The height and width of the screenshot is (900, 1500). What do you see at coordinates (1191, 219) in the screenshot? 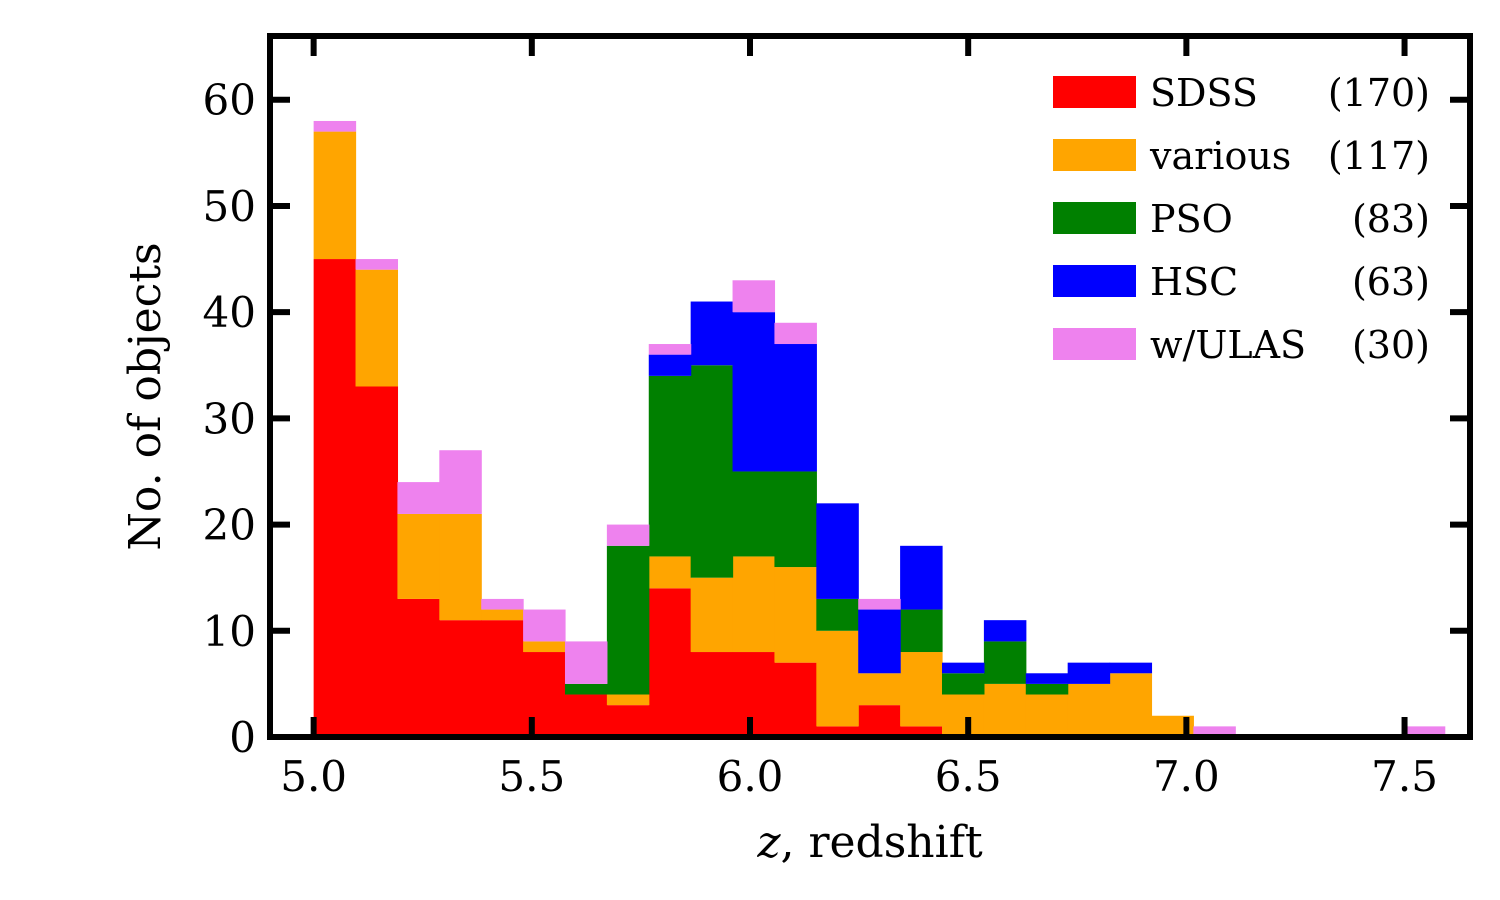
I see `legend-series-name: PSO` at bounding box center [1191, 219].